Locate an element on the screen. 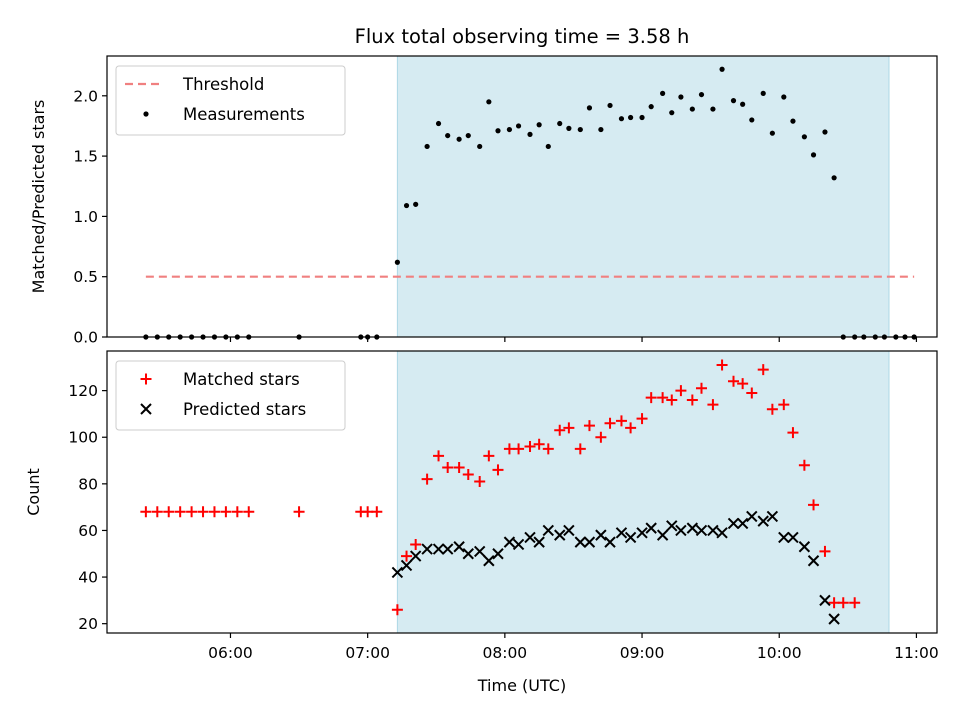 The height and width of the screenshot is (720, 960). legend-label: Matched stars is located at coordinates (241, 379).